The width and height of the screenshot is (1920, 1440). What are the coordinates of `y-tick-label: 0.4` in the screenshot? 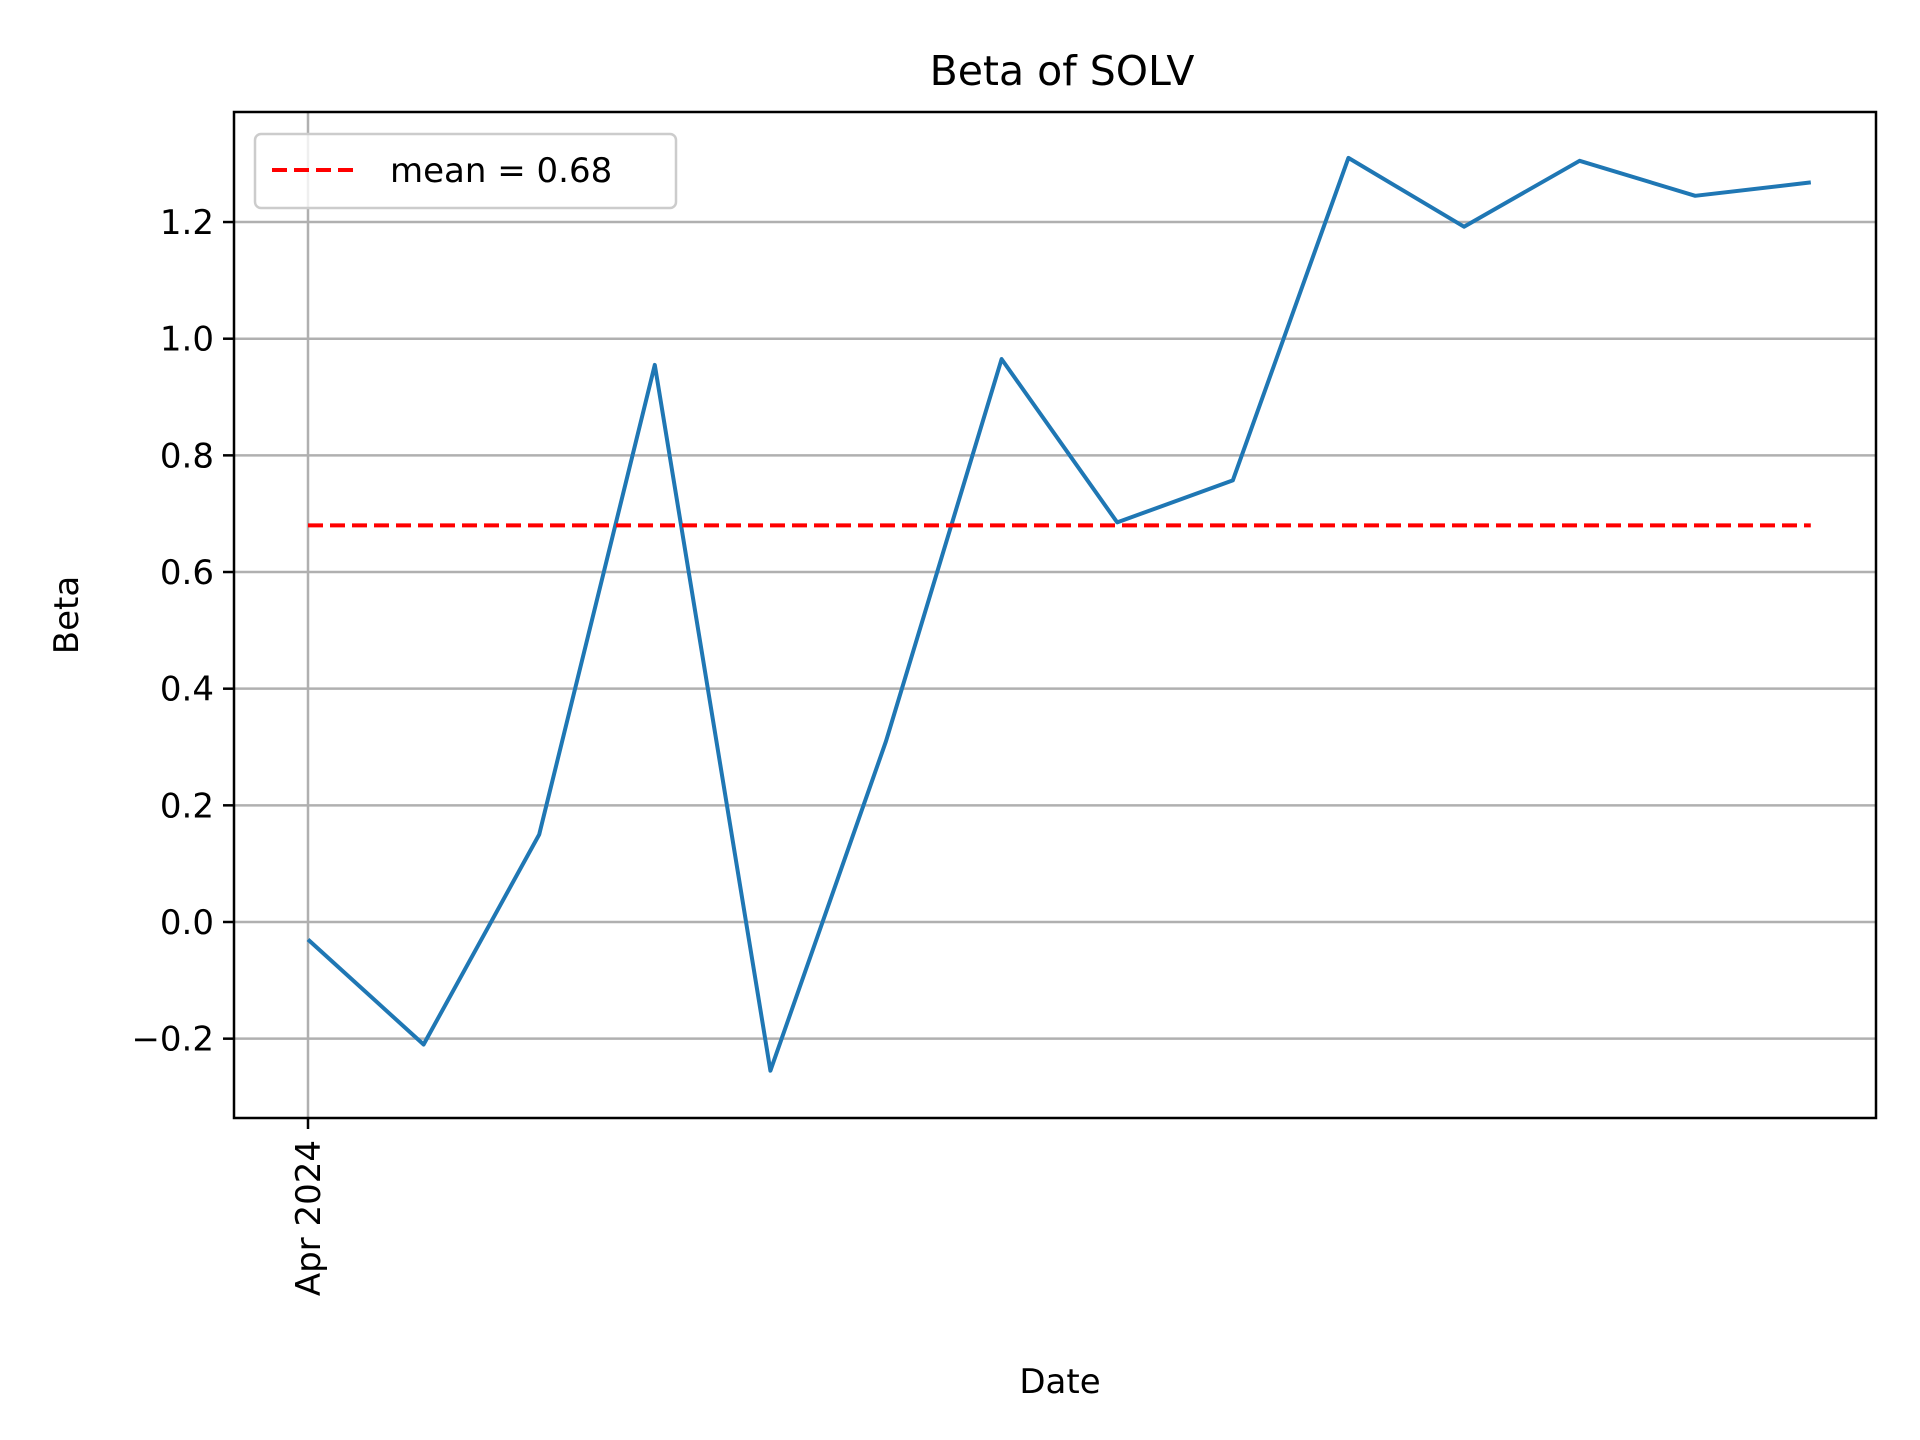 It's located at (187, 690).